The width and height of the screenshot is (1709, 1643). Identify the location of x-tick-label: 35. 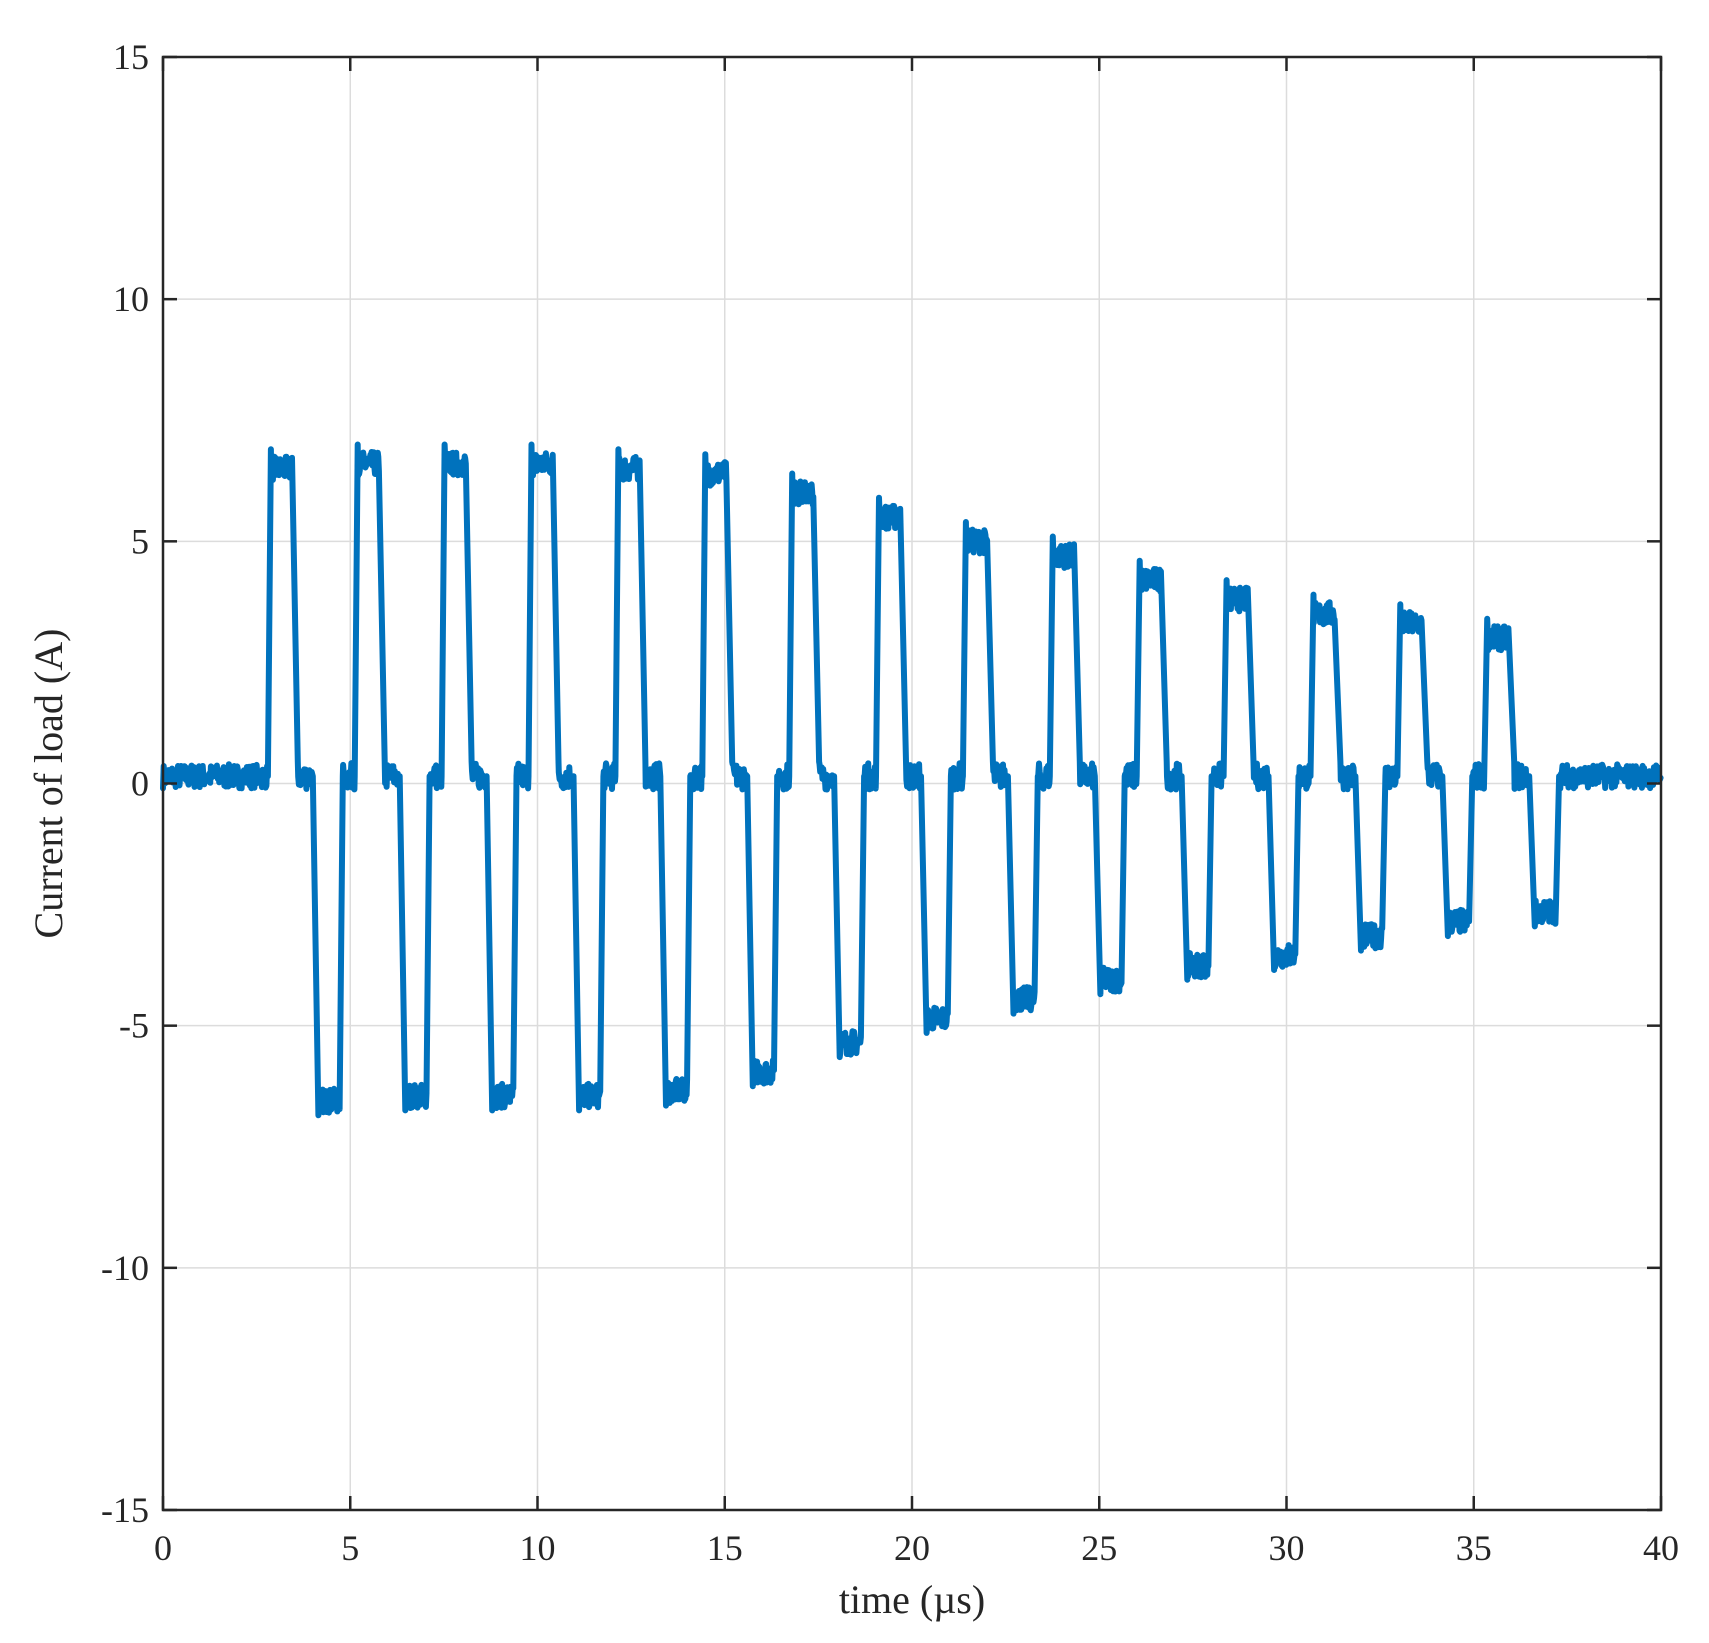
(1474, 1548).